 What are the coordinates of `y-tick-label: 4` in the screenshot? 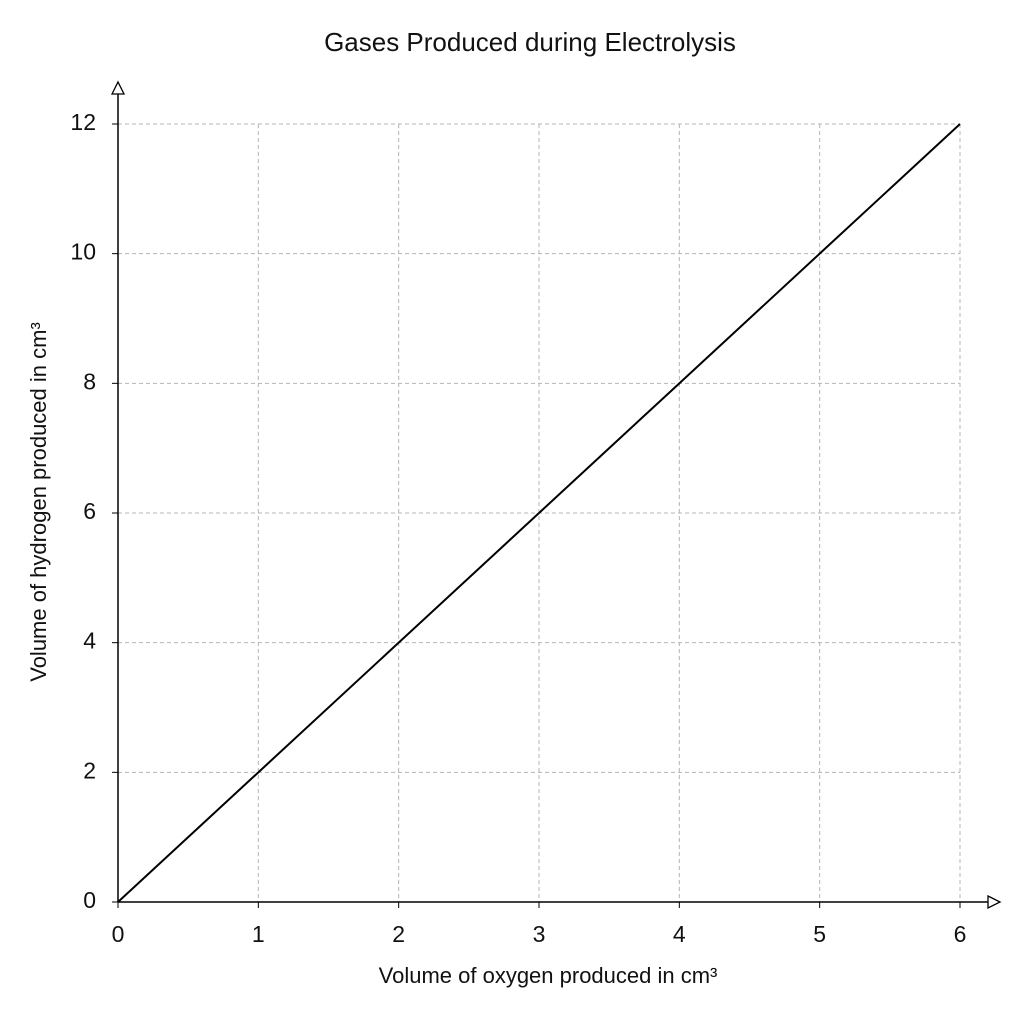 It's located at (89, 641).